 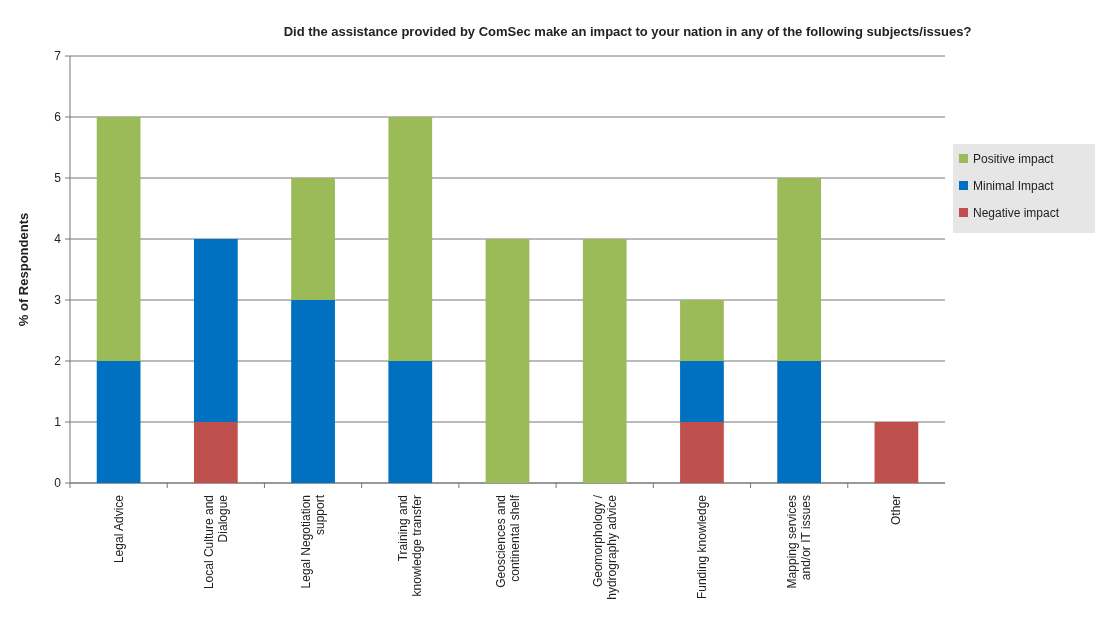 What do you see at coordinates (799, 542) in the screenshot?
I see `x-tick-label: Mapping services and/or IT issues` at bounding box center [799, 542].